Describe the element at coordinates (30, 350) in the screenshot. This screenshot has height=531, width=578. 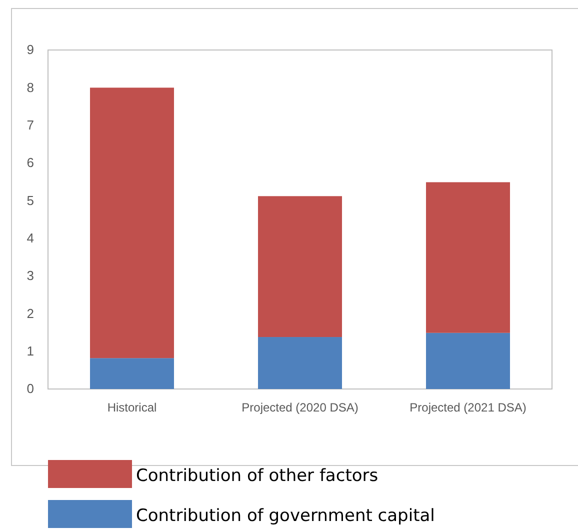
I see `y-tick-label: 1` at that location.